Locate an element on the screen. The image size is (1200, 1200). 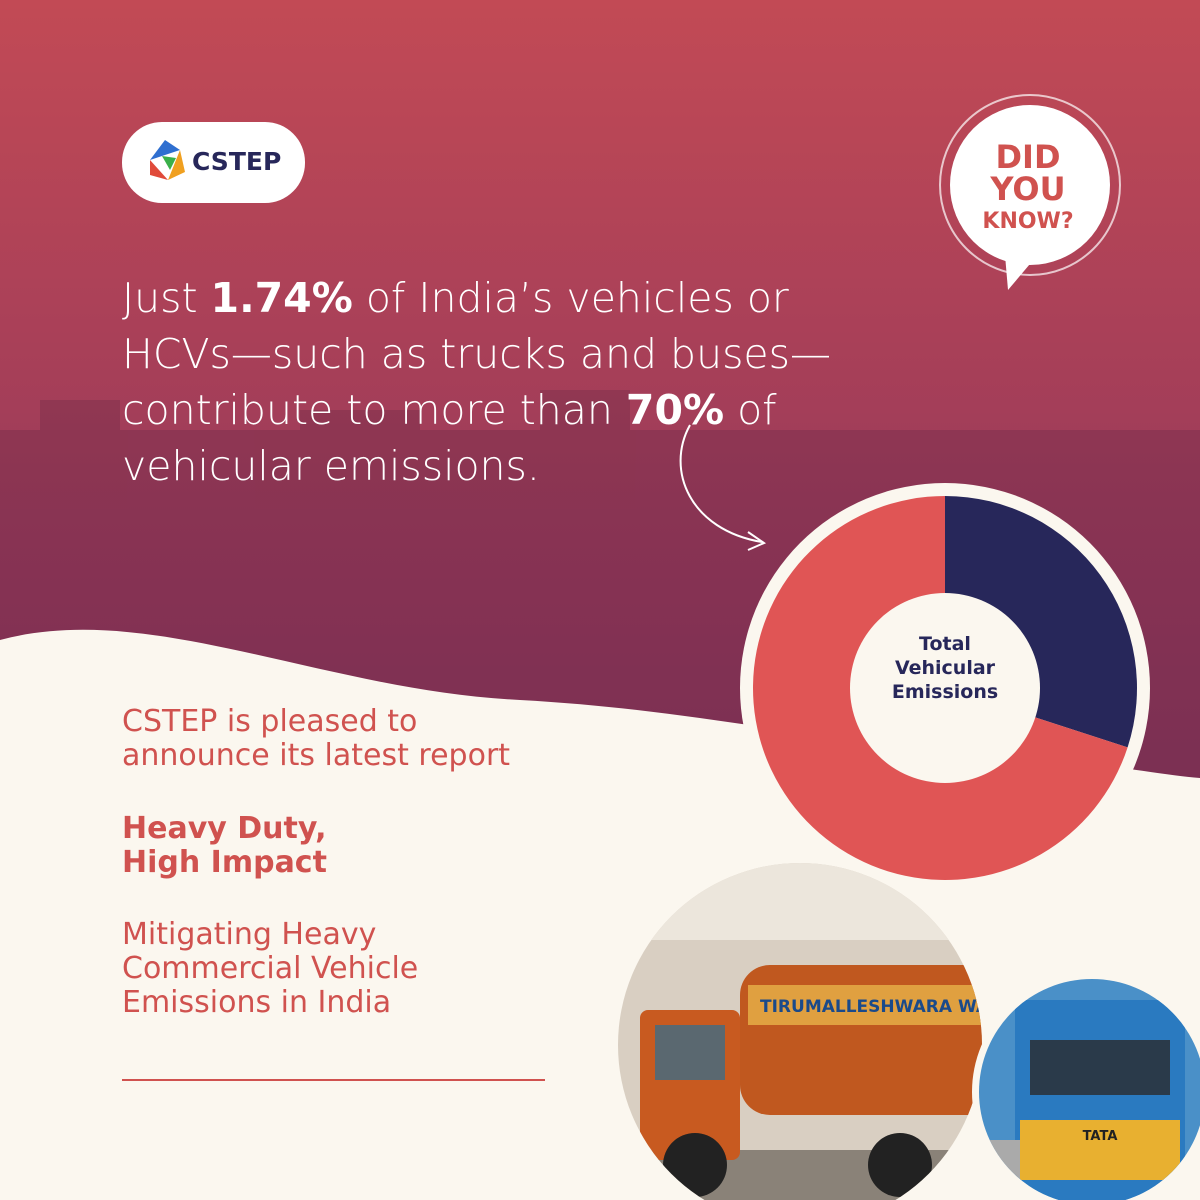
arrow-head is located at coordinates (757, 541).